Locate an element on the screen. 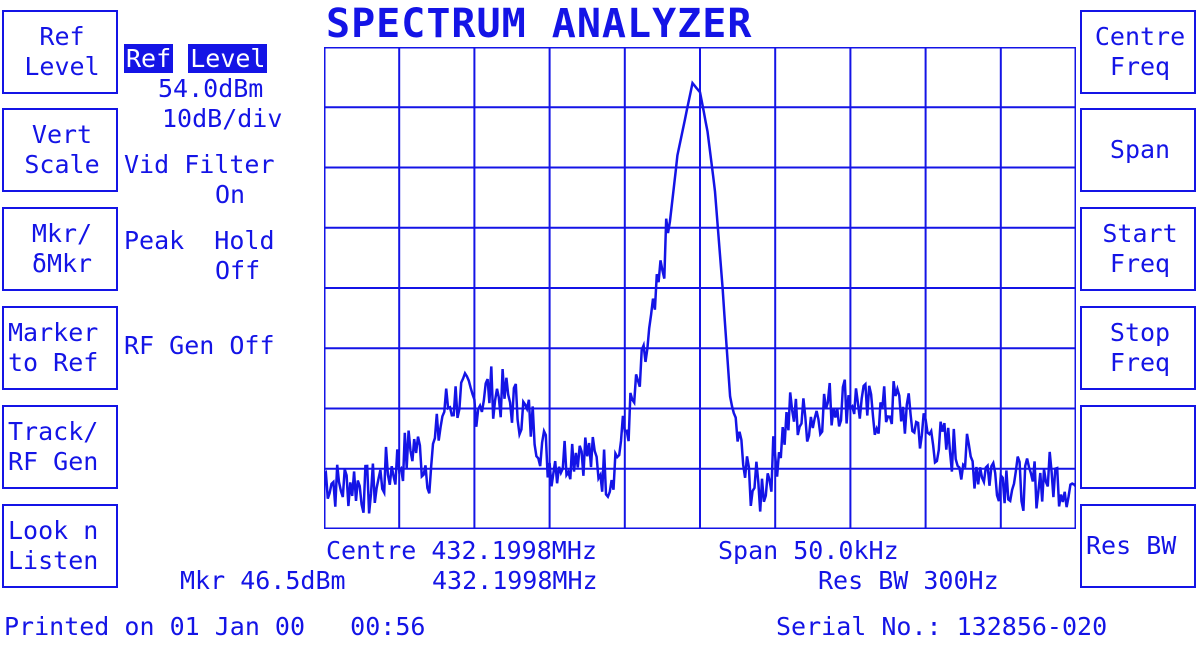 The width and height of the screenshot is (1200, 648). softkey-label: Scale is located at coordinates (62, 164).